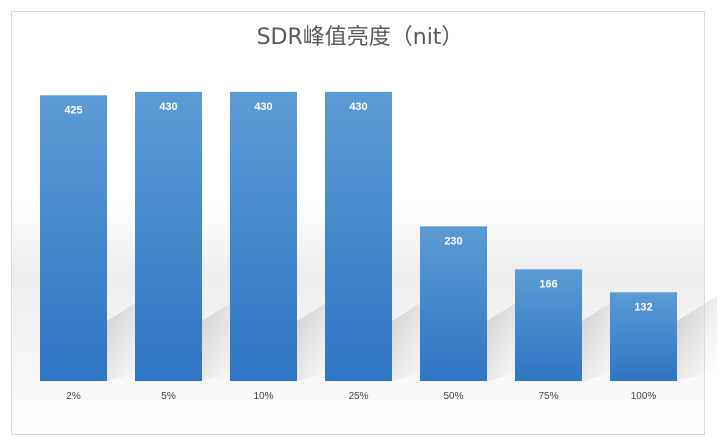  I want to click on x-tick-label: 2%, so click(73, 396).